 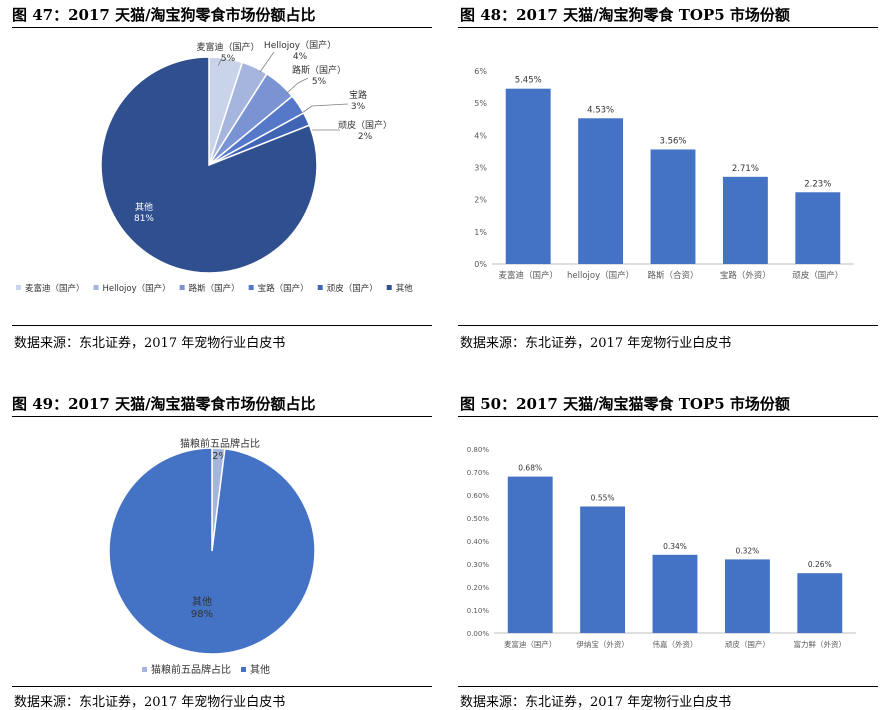 What do you see at coordinates (478, 565) in the screenshot?
I see `y-tick-label: 0.30%` at bounding box center [478, 565].